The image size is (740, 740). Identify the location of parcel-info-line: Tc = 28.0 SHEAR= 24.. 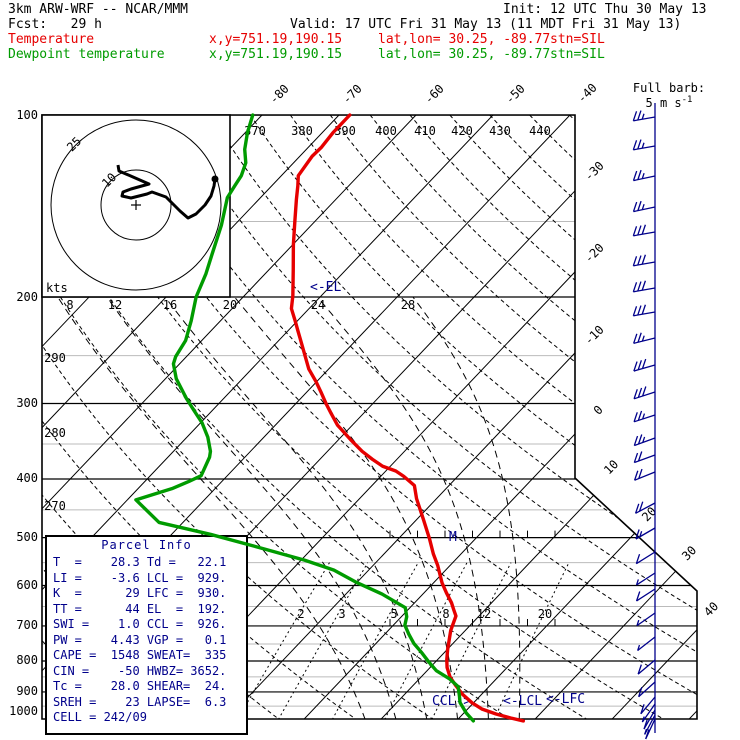
(140, 686).